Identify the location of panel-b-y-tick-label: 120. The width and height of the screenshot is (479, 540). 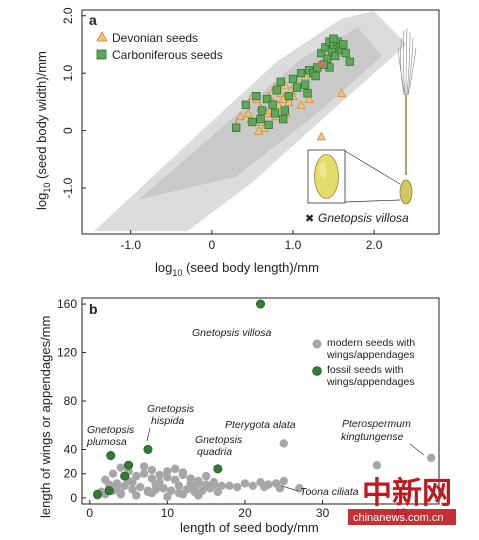
(67, 353).